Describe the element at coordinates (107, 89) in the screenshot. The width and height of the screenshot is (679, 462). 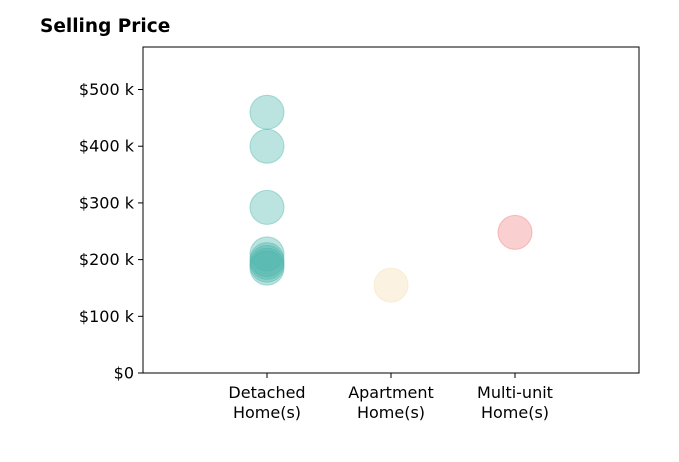
I see `y-tick-label: $500 k` at that location.